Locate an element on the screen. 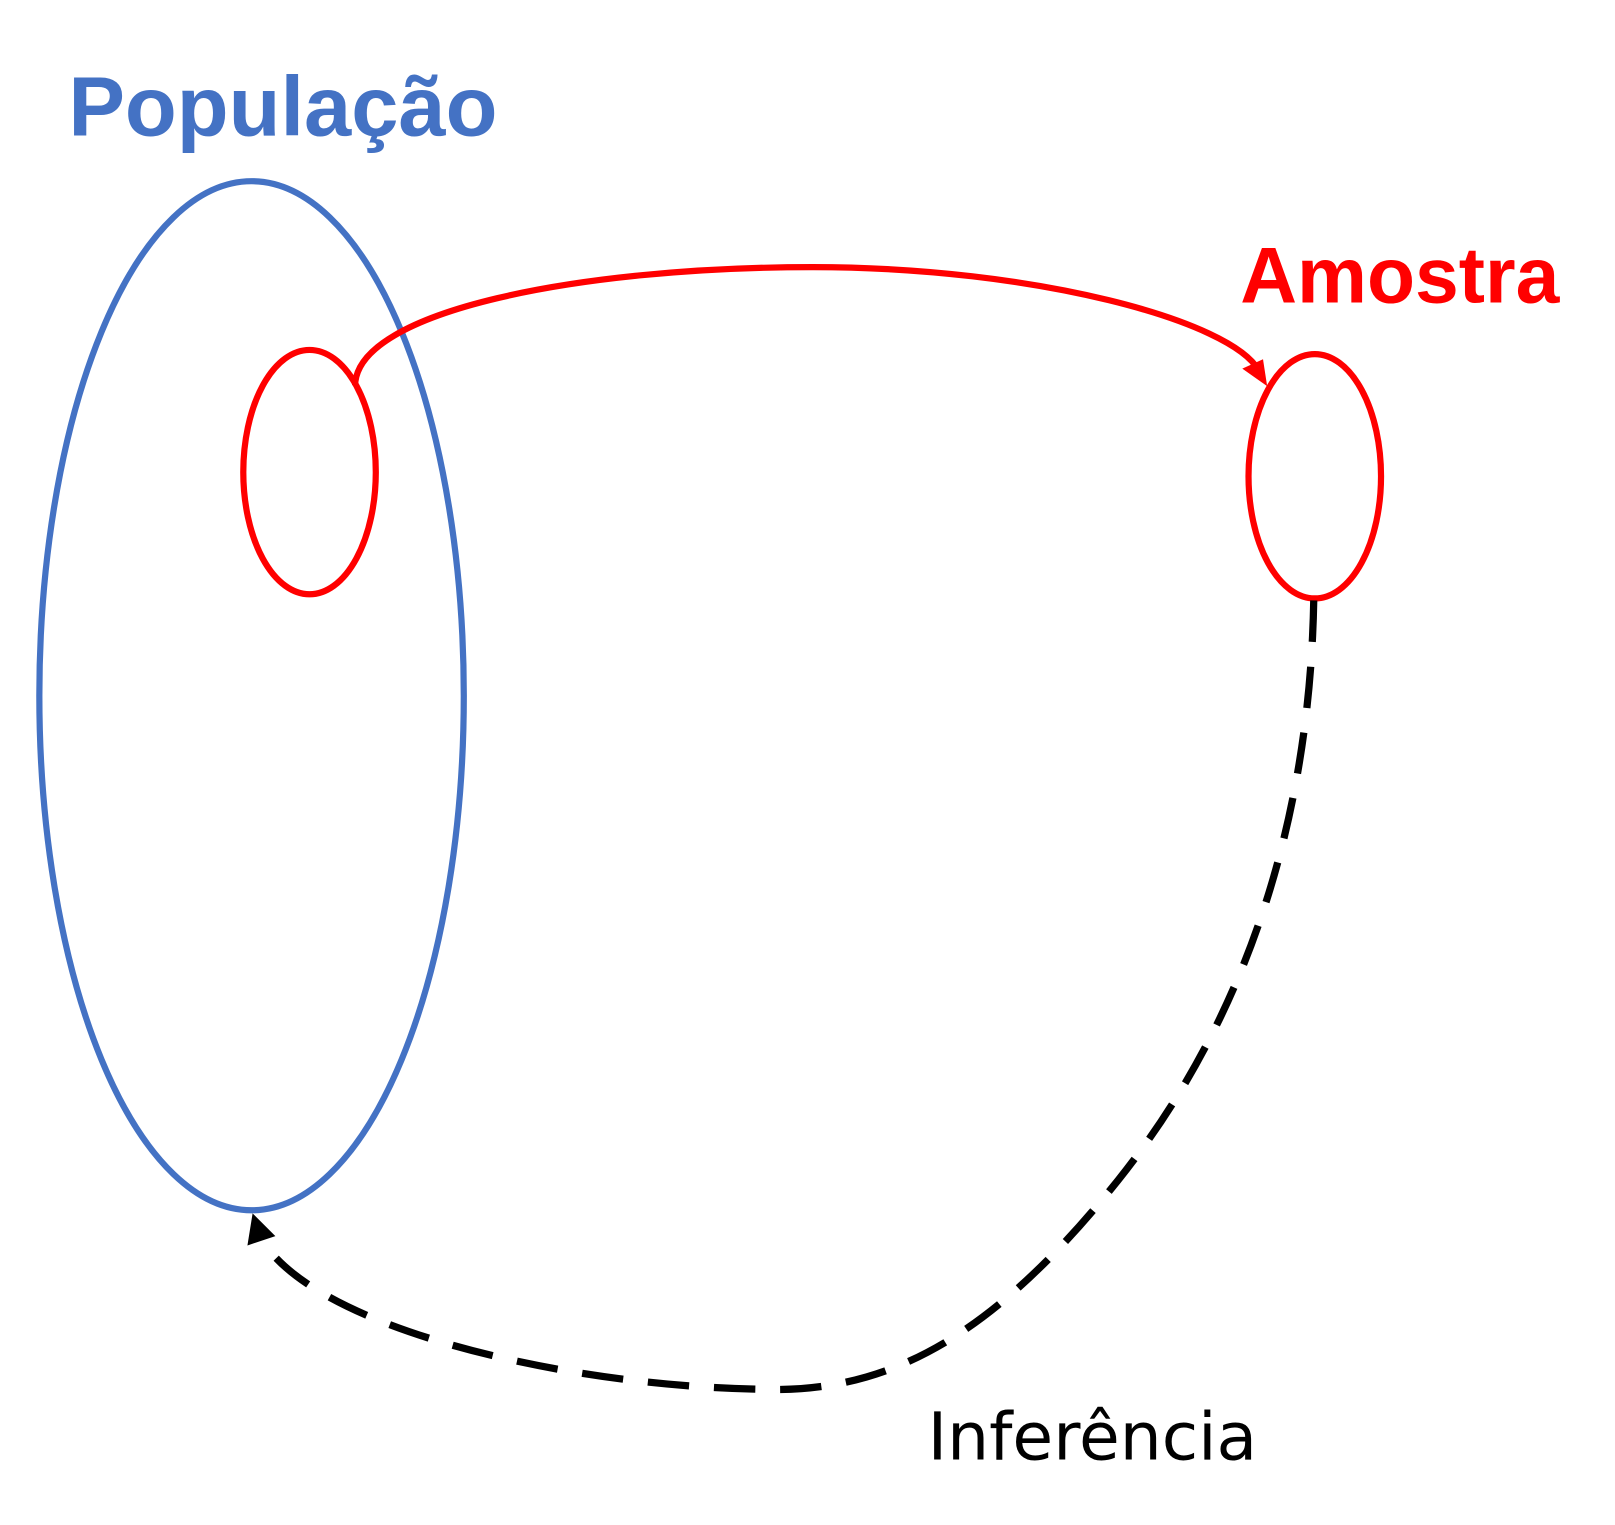  sampling-arrowhead is located at coordinates (1255, 373).